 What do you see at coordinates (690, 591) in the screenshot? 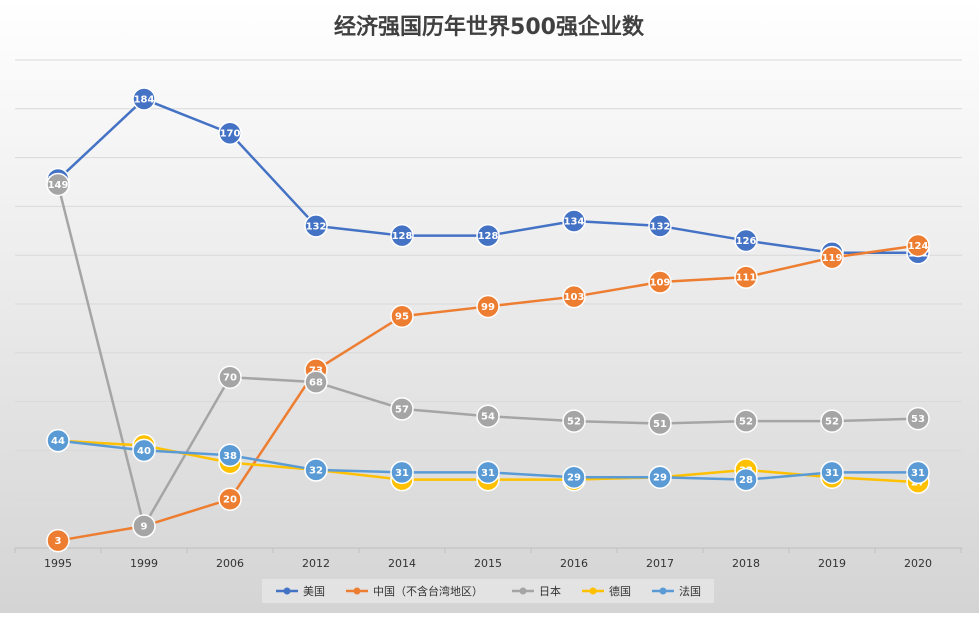
I see `legend-label: 法国` at bounding box center [690, 591].